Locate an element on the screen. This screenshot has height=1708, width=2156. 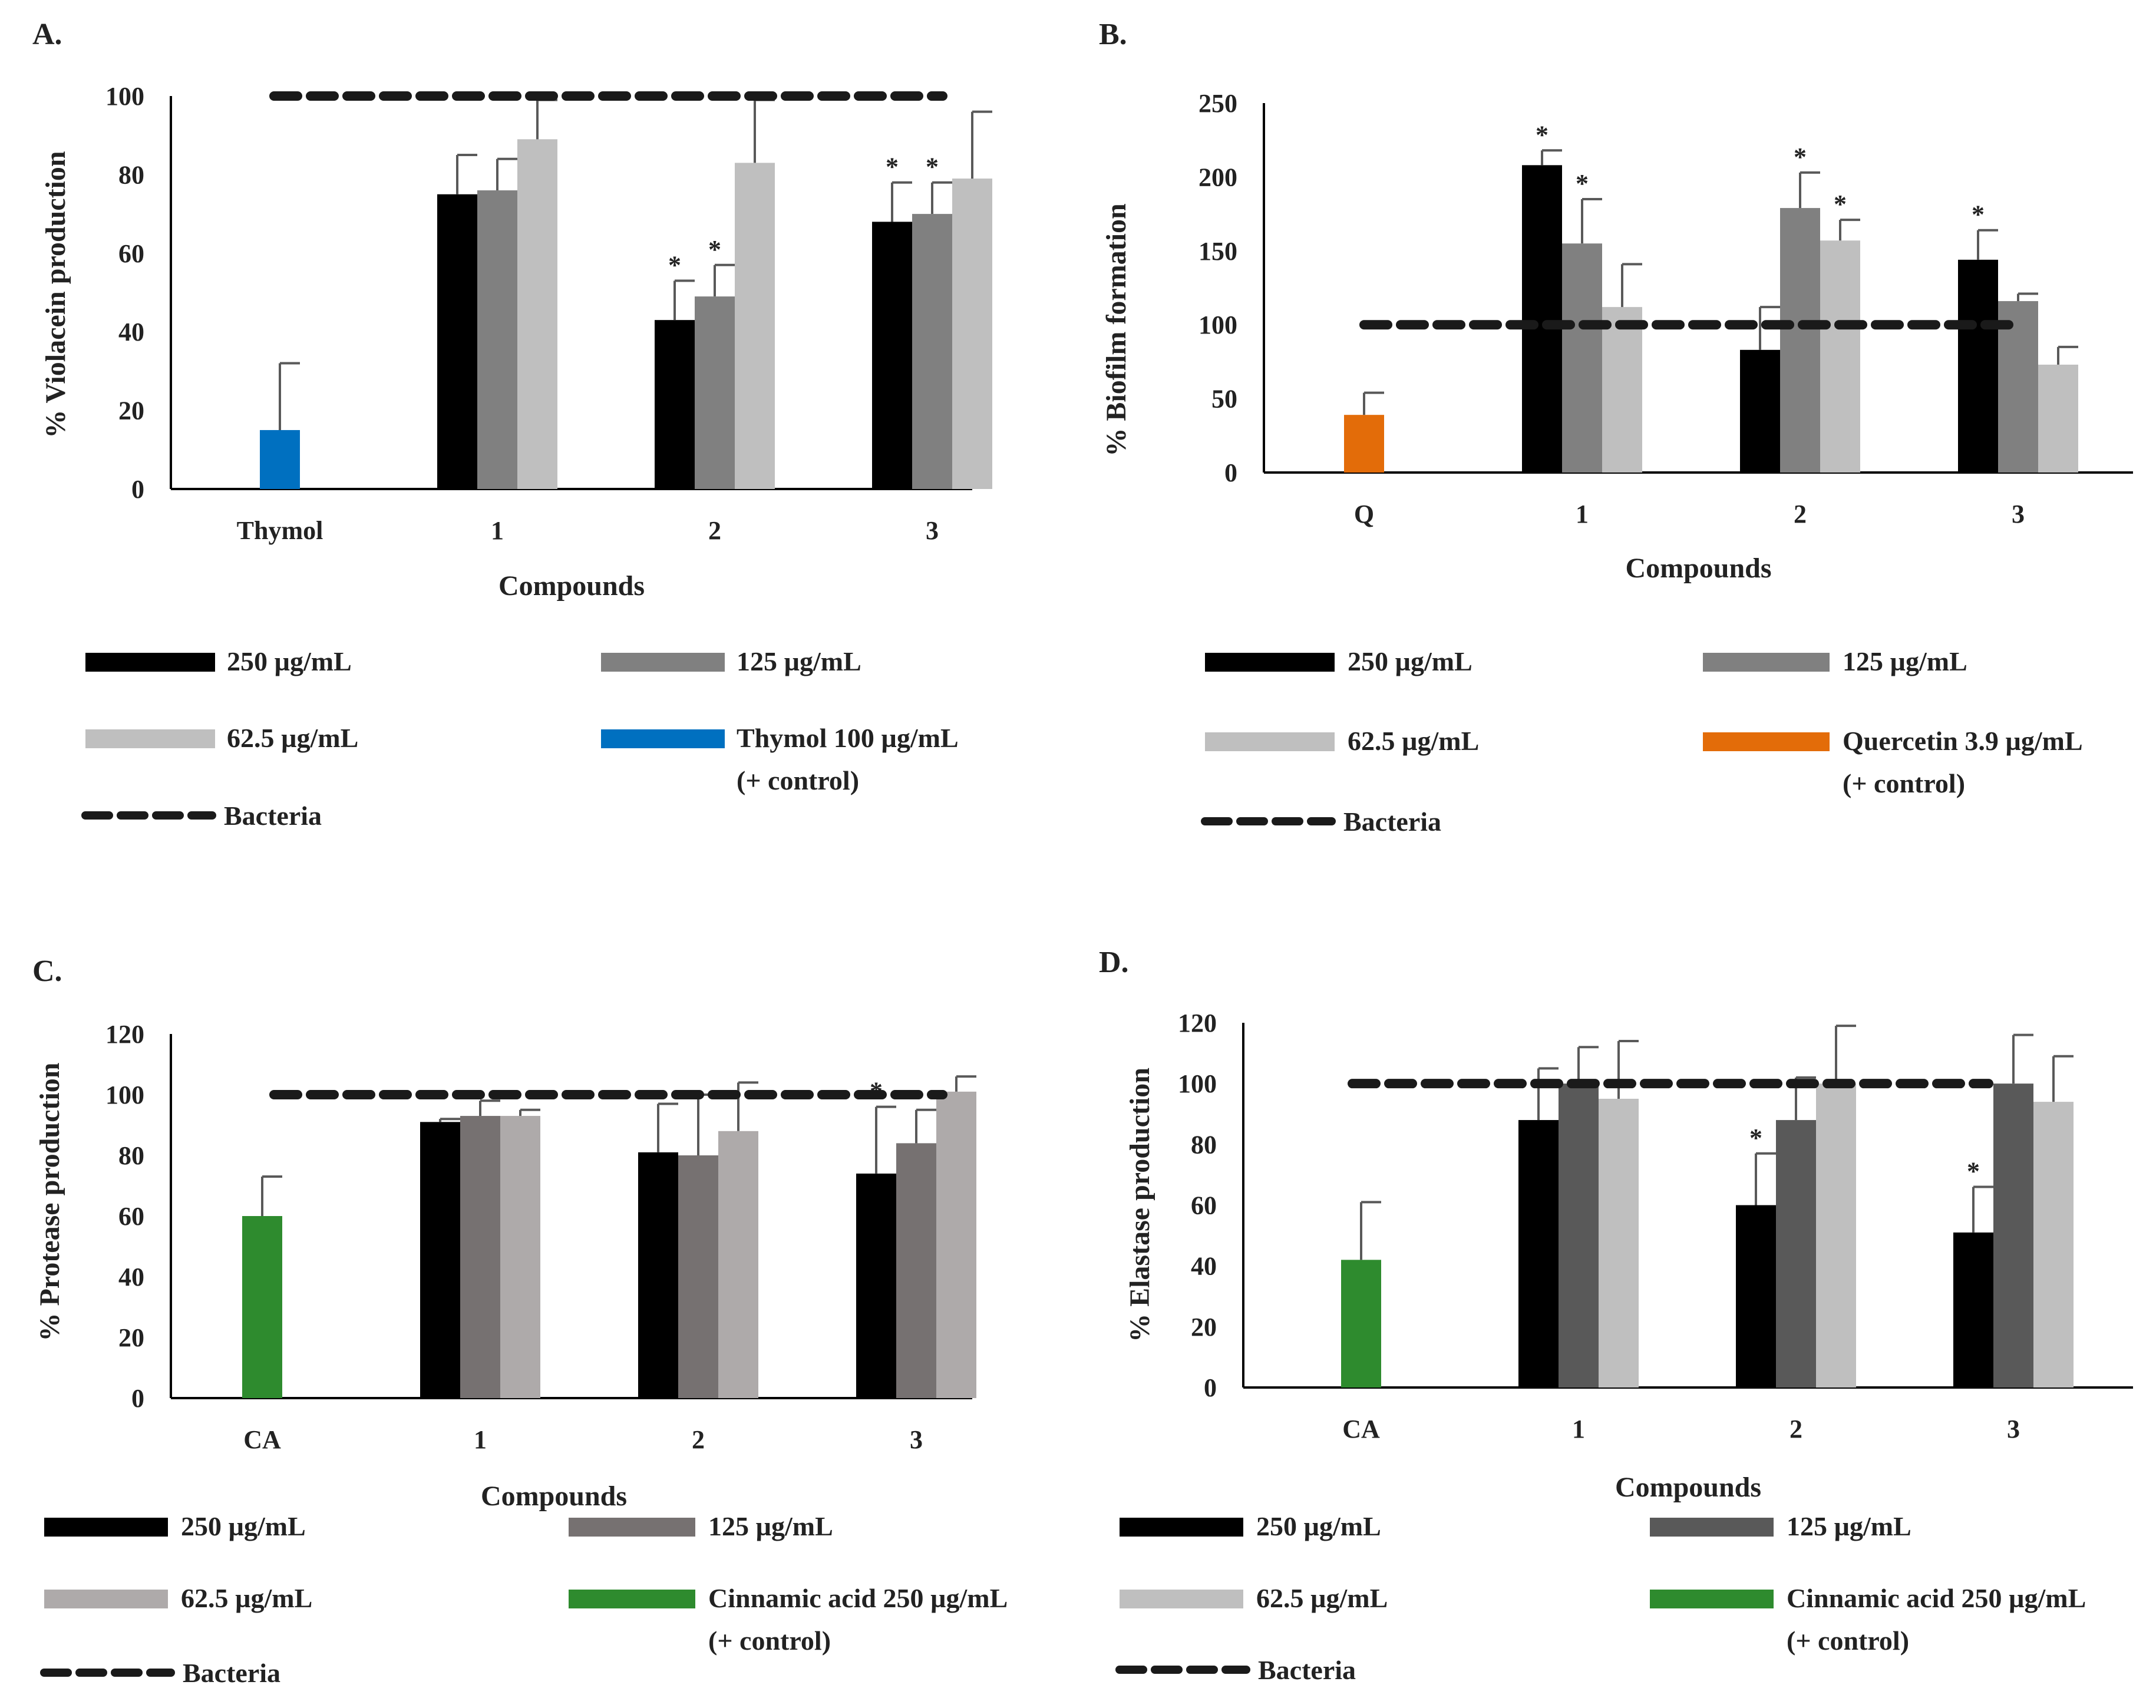
y-axis-title: % Violacein production is located at coordinates (55, 294).